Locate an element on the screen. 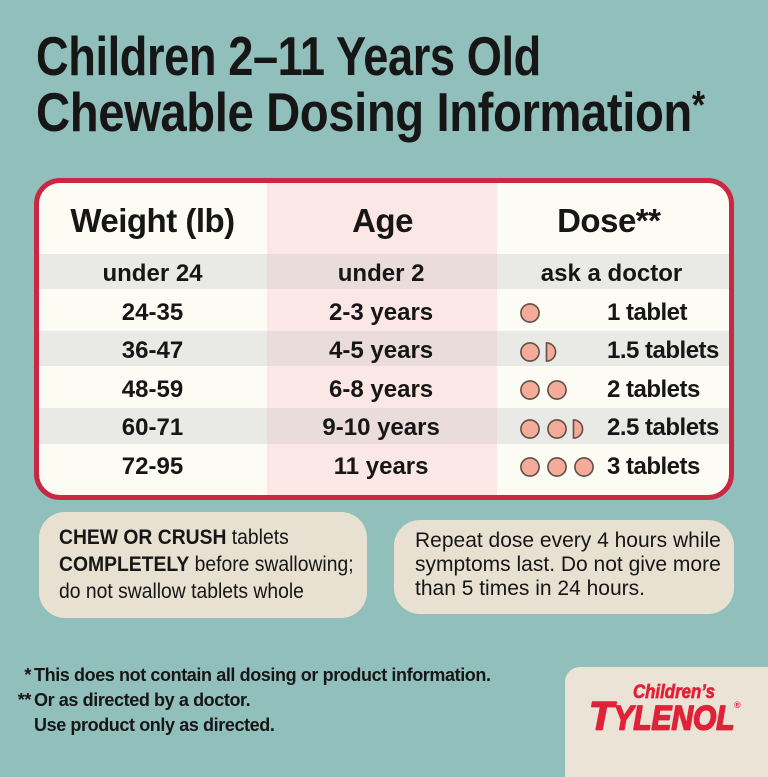 The image size is (768, 777). svg-text: Children’s is located at coordinates (674, 692).